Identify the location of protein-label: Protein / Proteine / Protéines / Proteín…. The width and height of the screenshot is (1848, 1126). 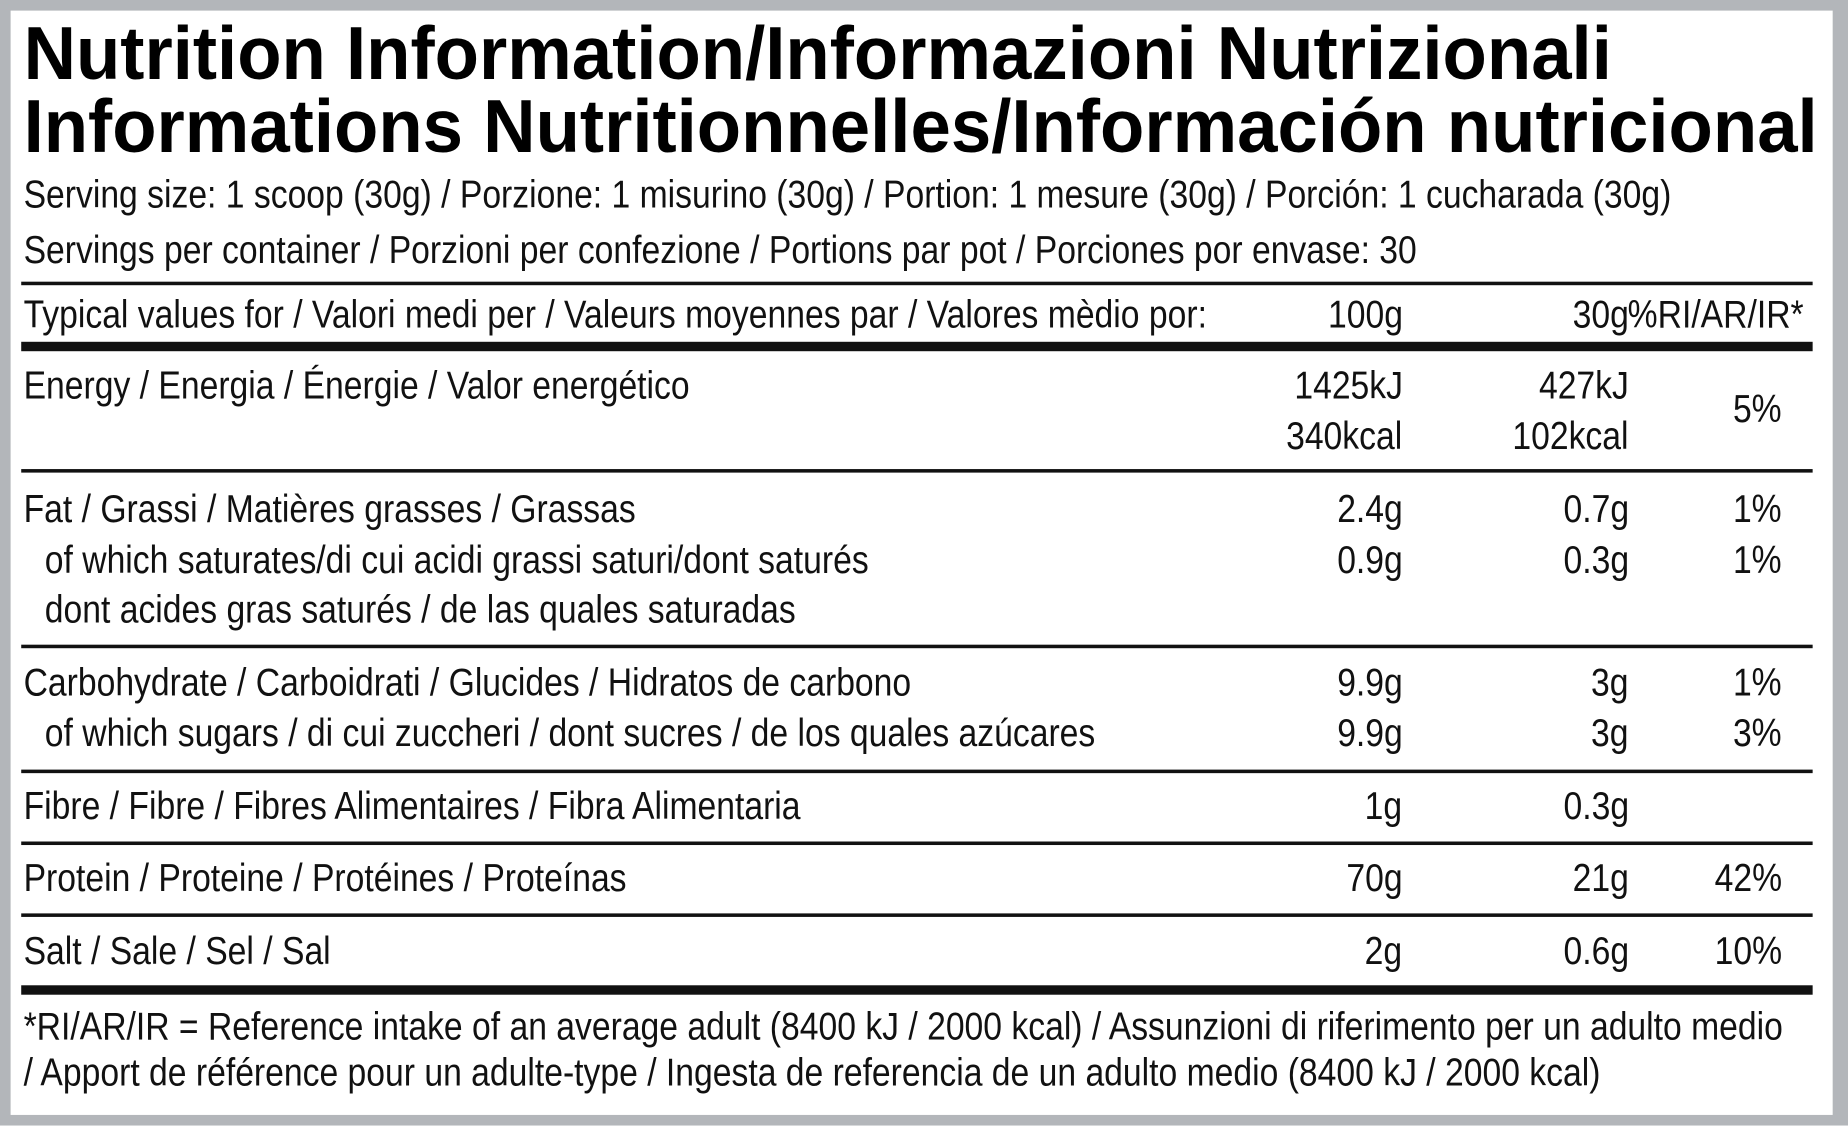
(325, 877).